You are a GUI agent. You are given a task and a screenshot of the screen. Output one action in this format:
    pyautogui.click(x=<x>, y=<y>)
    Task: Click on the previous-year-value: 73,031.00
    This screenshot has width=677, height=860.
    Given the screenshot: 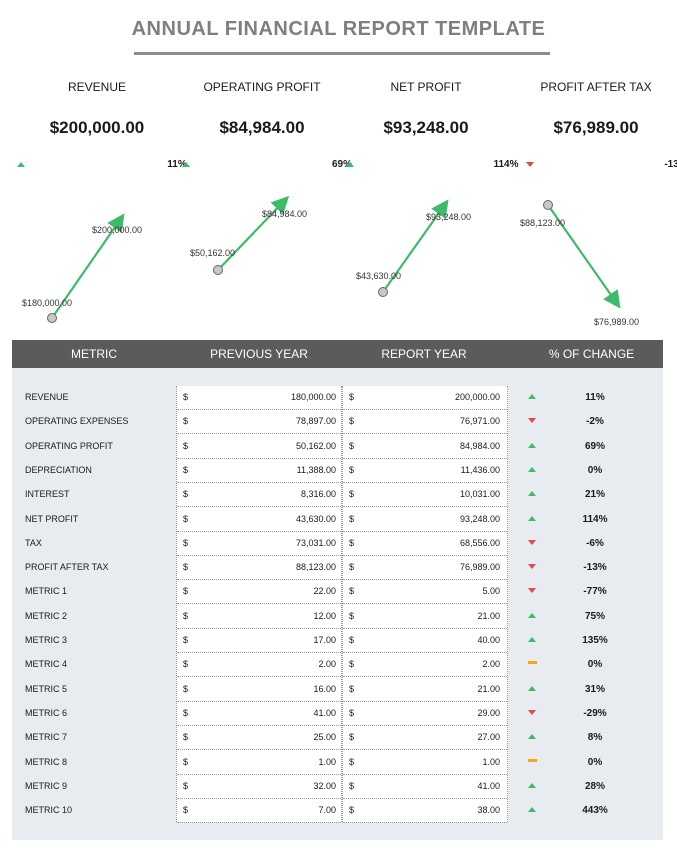 What is the action you would take?
    pyautogui.click(x=315, y=542)
    